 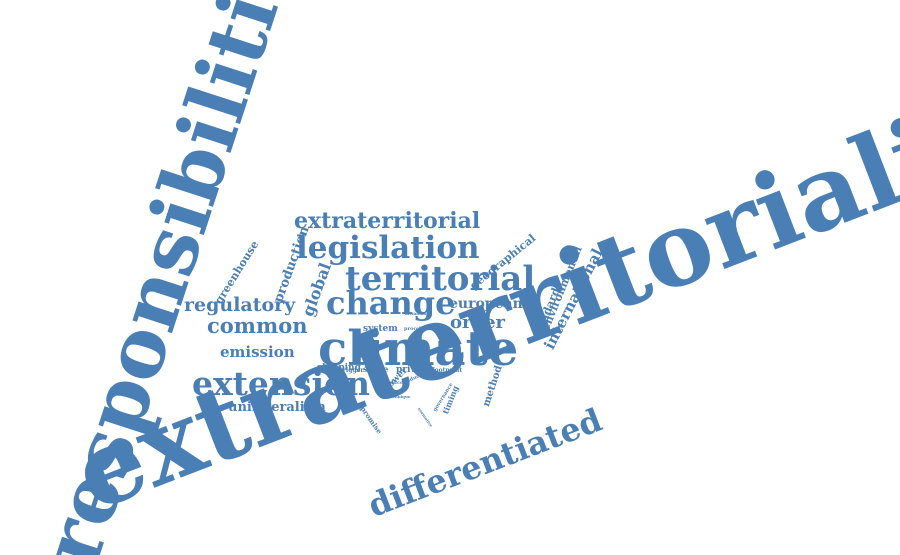 What do you see at coordinates (352, 370) in the screenshot?
I see `word-trigger: trigger` at bounding box center [352, 370].